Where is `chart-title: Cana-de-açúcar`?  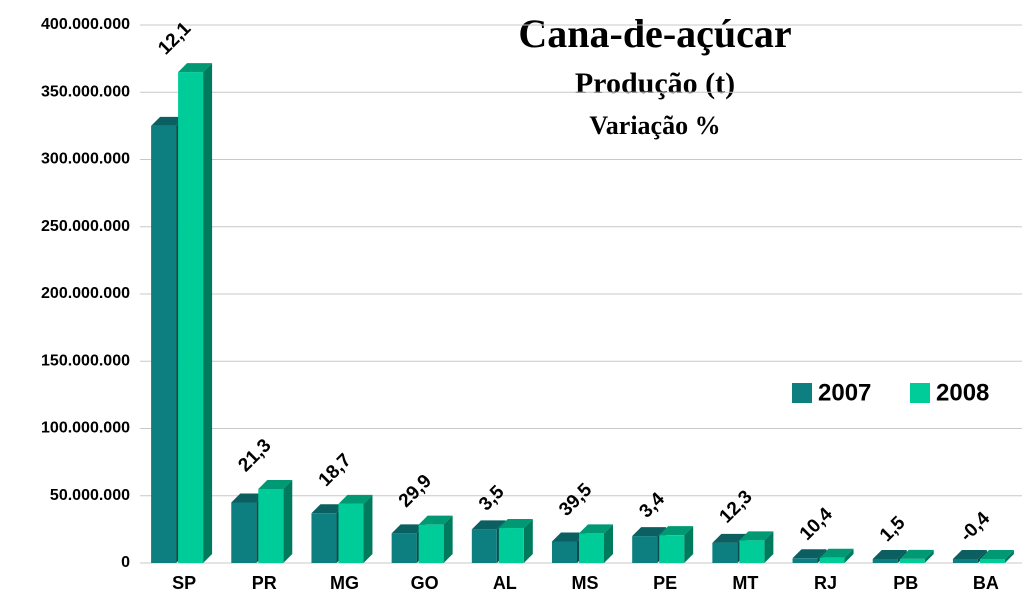 chart-title: Cana-de-açúcar is located at coordinates (654, 33).